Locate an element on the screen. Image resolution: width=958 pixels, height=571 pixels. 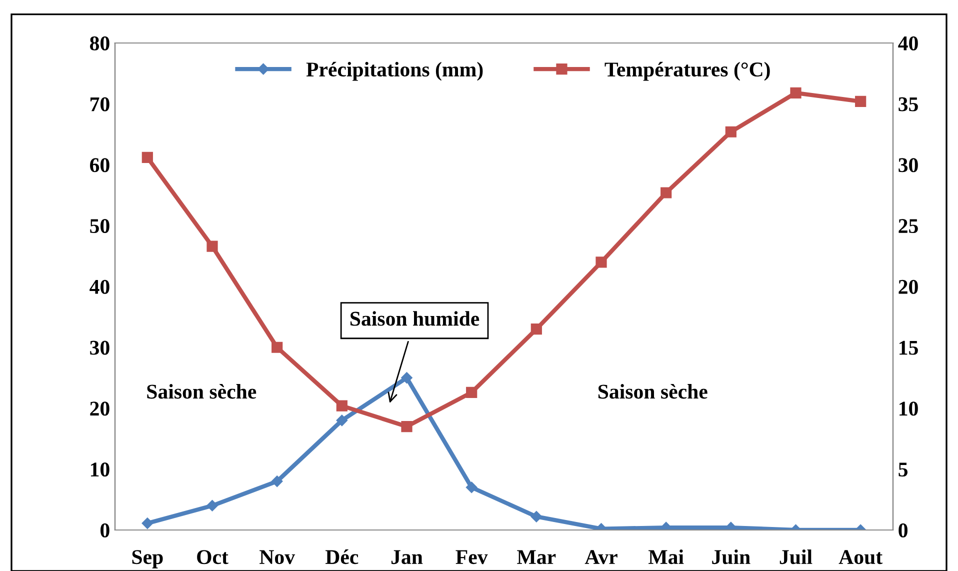
y2-tick-label: 25 is located at coordinates (908, 226).